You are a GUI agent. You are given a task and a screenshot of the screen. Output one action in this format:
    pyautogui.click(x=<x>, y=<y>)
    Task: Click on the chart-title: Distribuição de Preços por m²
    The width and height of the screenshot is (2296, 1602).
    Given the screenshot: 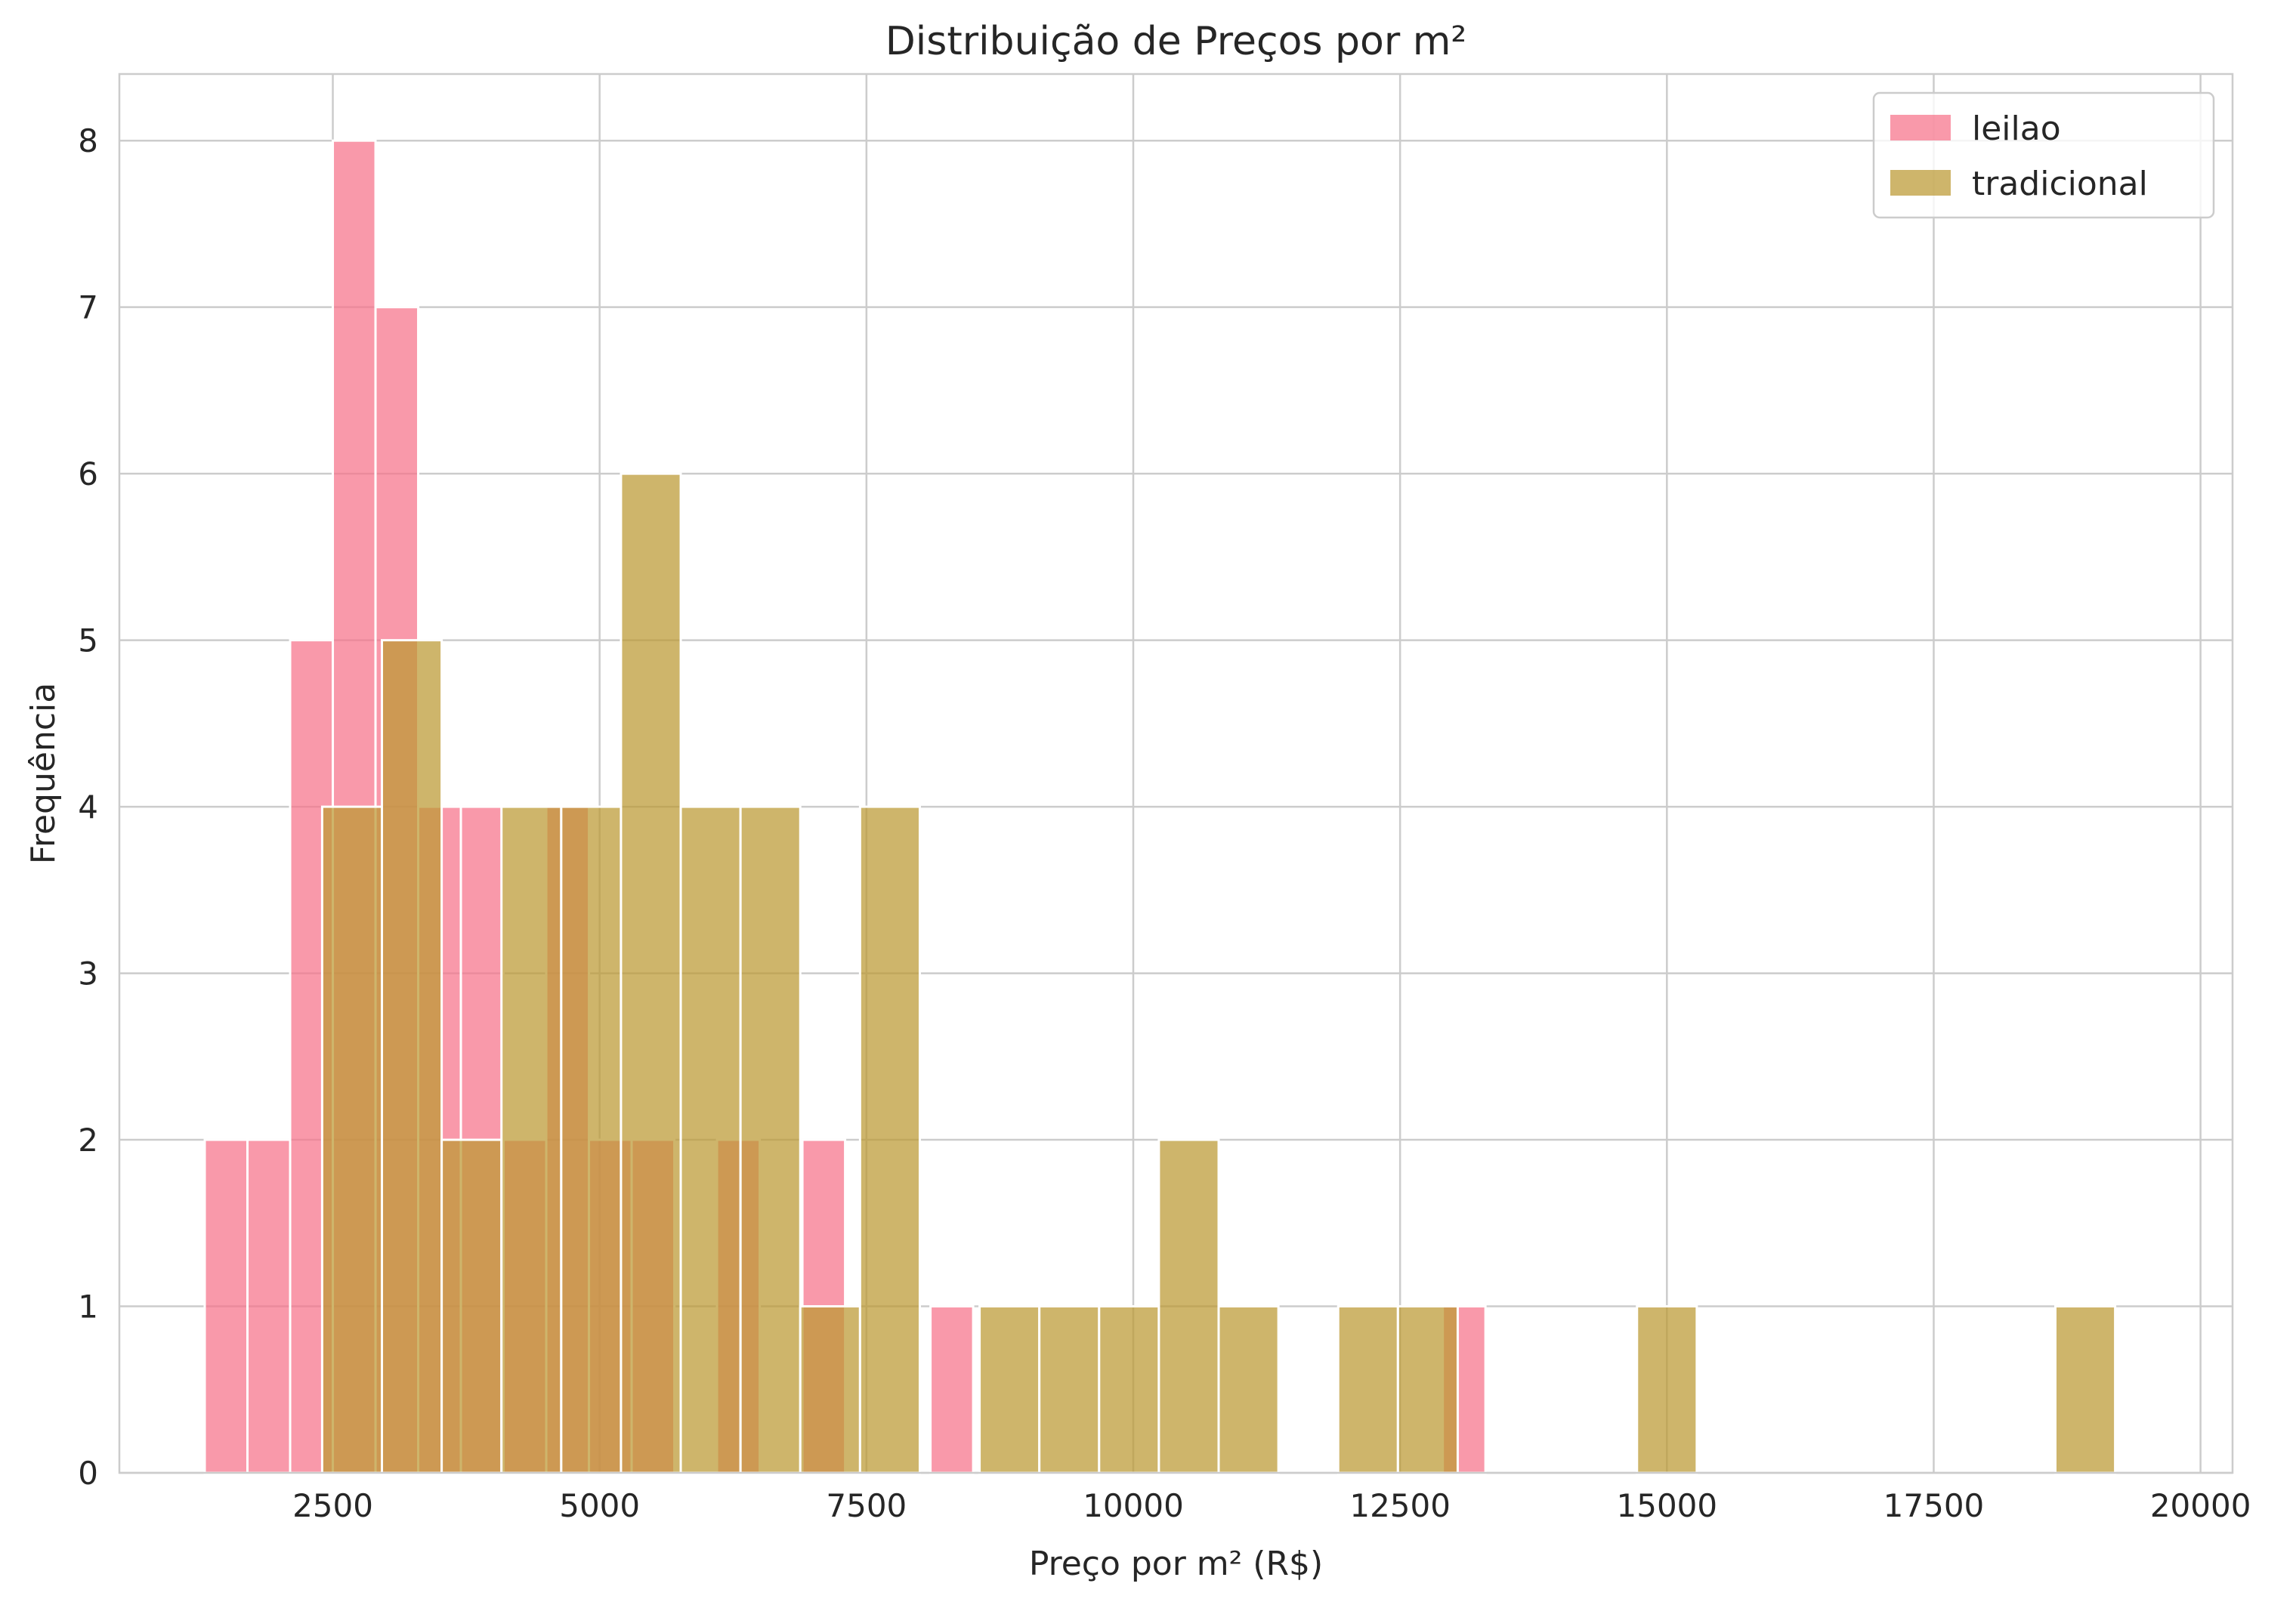 What is the action you would take?
    pyautogui.click(x=1175, y=41)
    